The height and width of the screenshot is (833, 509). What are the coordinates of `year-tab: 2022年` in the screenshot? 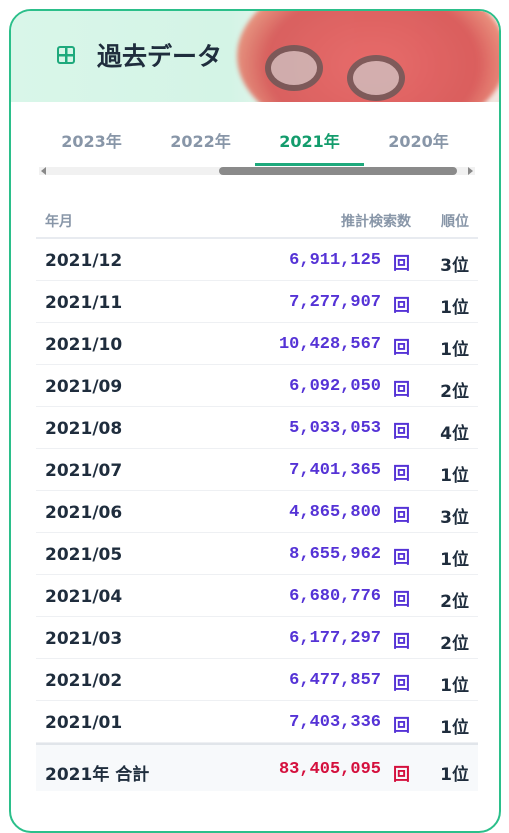 It's located at (200, 141).